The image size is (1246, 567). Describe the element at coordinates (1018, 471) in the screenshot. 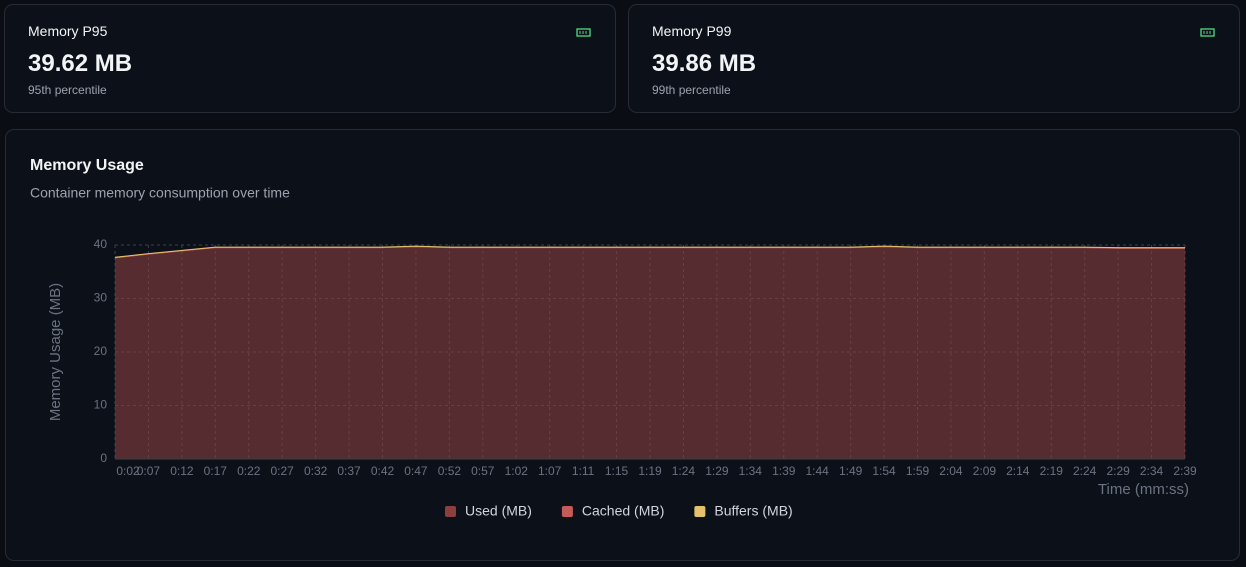

I see `x-tick-label: 2:14` at that location.